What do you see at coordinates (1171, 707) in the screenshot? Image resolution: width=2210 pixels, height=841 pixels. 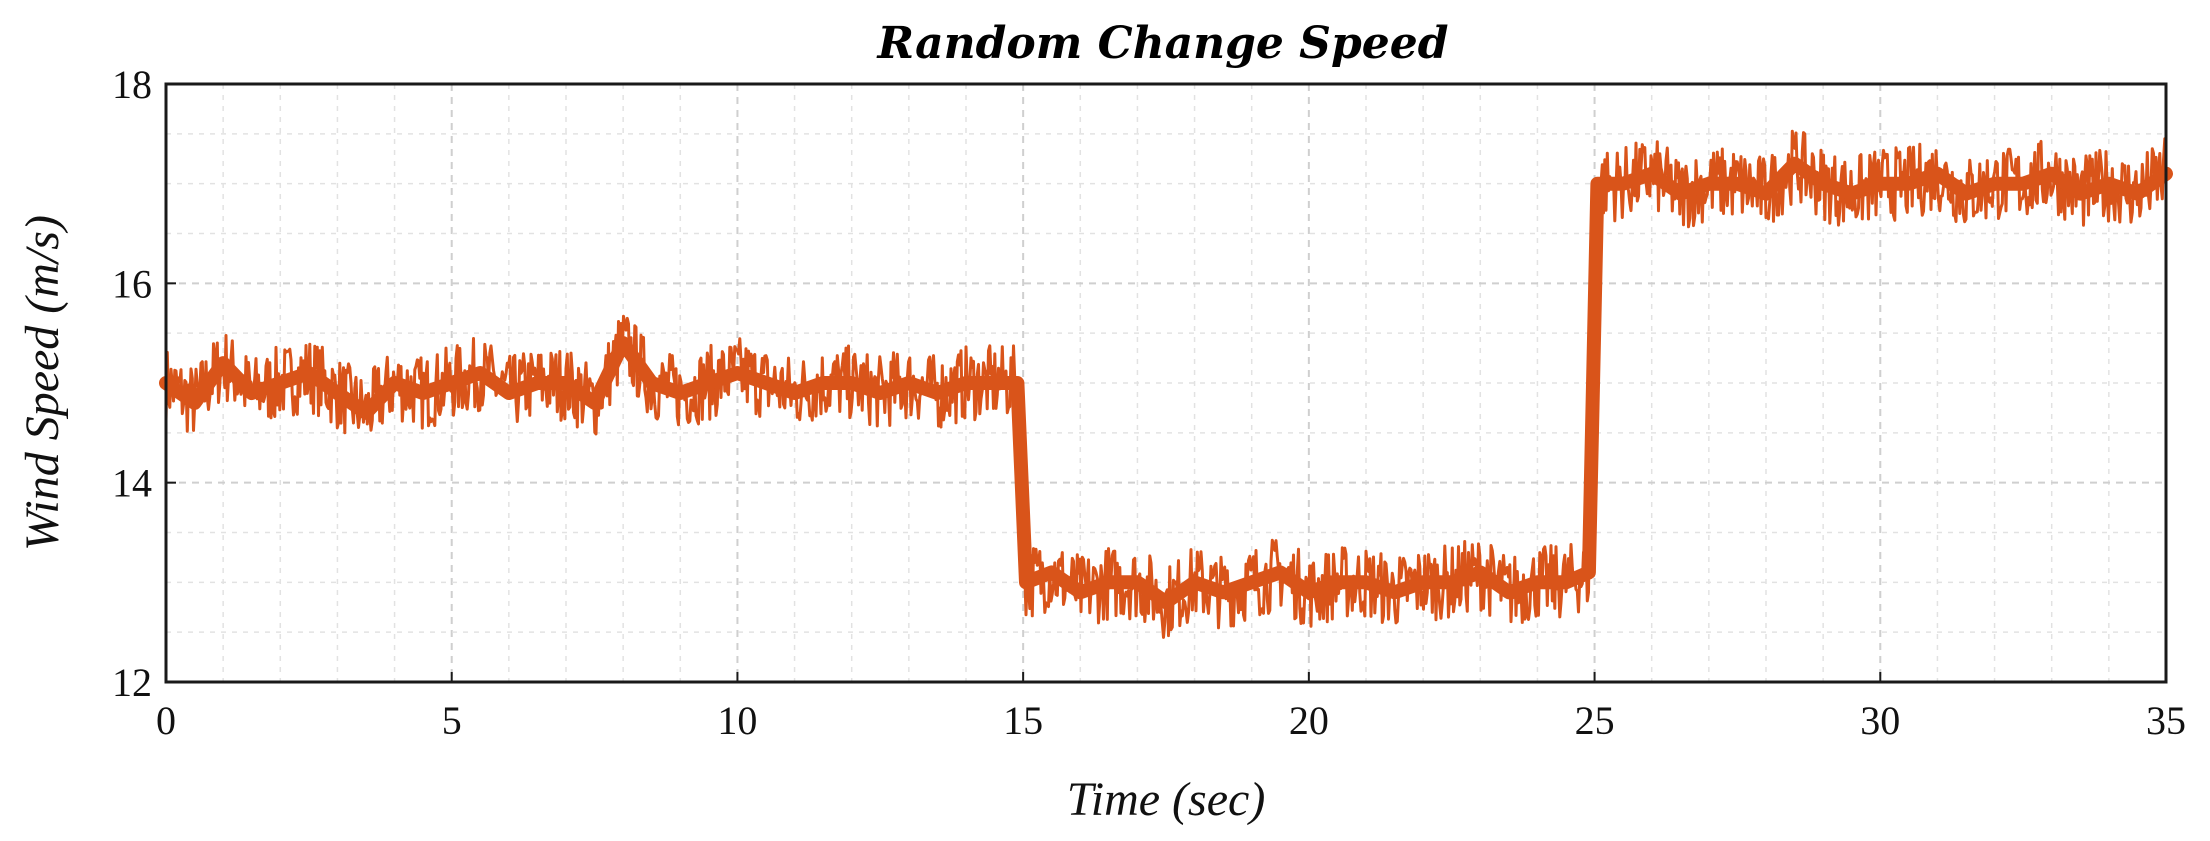 I see `x-tick-labels: 0 5 10 15 20 25 30 35` at bounding box center [1171, 707].